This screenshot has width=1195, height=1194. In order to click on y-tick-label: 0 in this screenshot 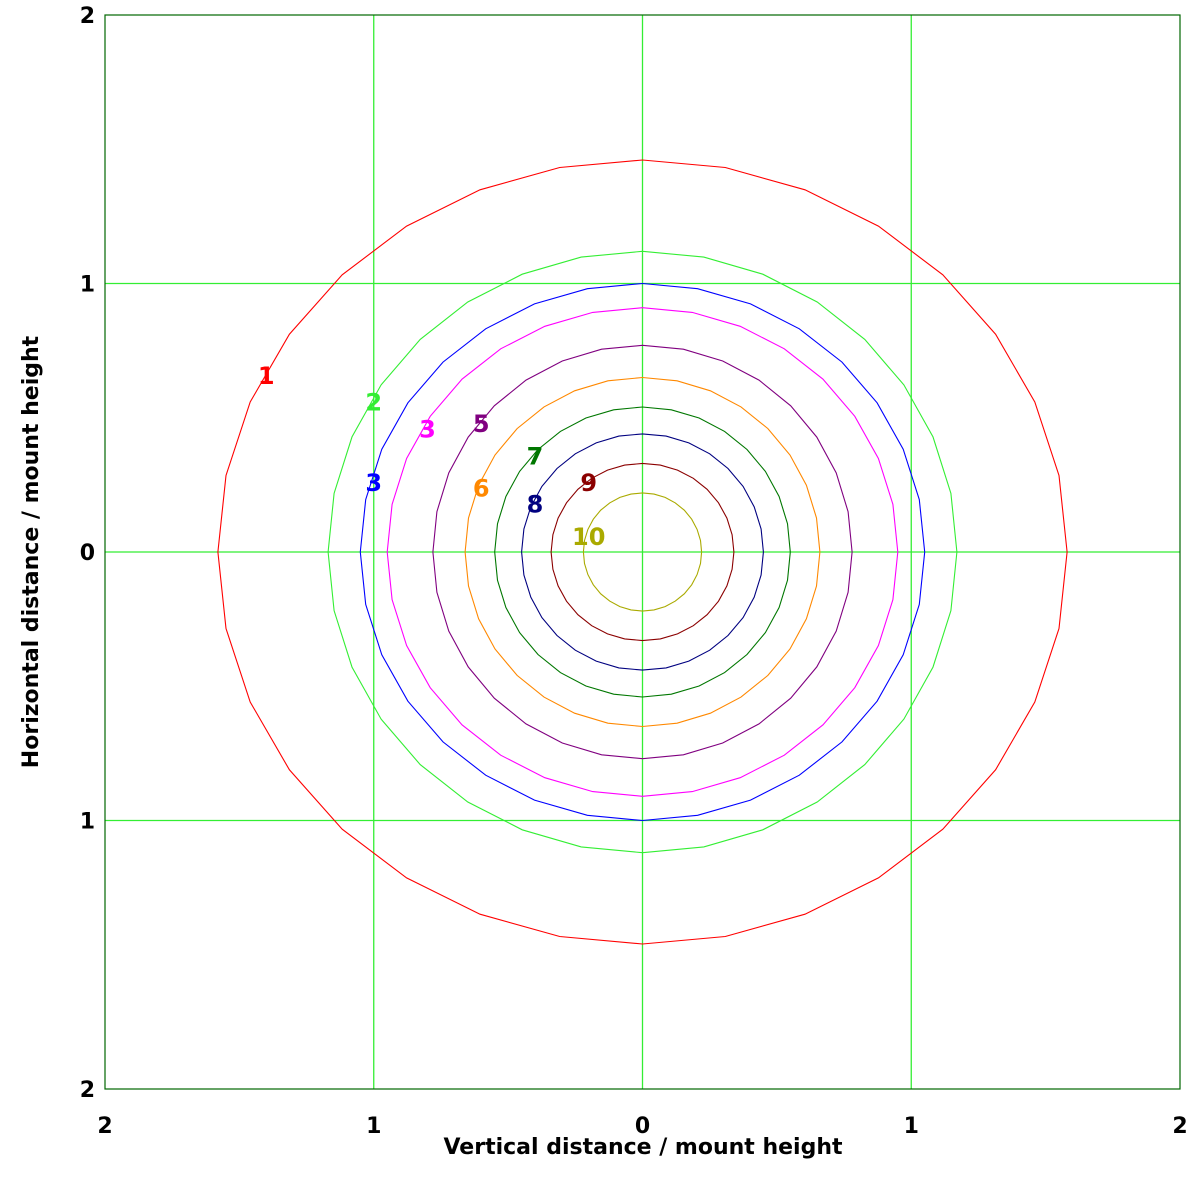, I will do `click(87, 553)`.